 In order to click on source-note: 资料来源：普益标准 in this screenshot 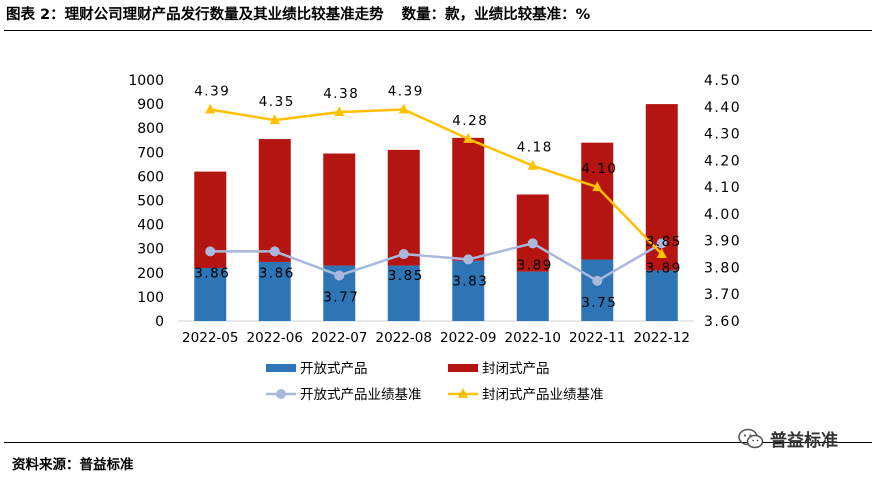, I will do `click(73, 465)`.